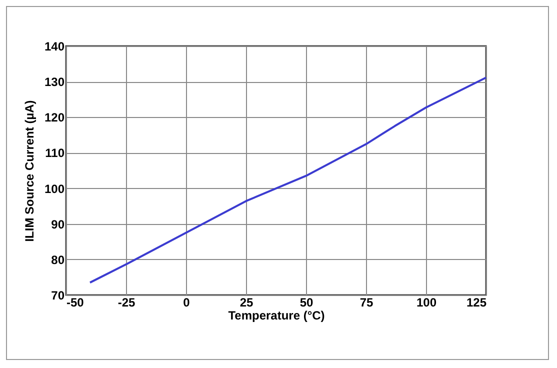  I want to click on x-tick-label: 50, so click(307, 303).